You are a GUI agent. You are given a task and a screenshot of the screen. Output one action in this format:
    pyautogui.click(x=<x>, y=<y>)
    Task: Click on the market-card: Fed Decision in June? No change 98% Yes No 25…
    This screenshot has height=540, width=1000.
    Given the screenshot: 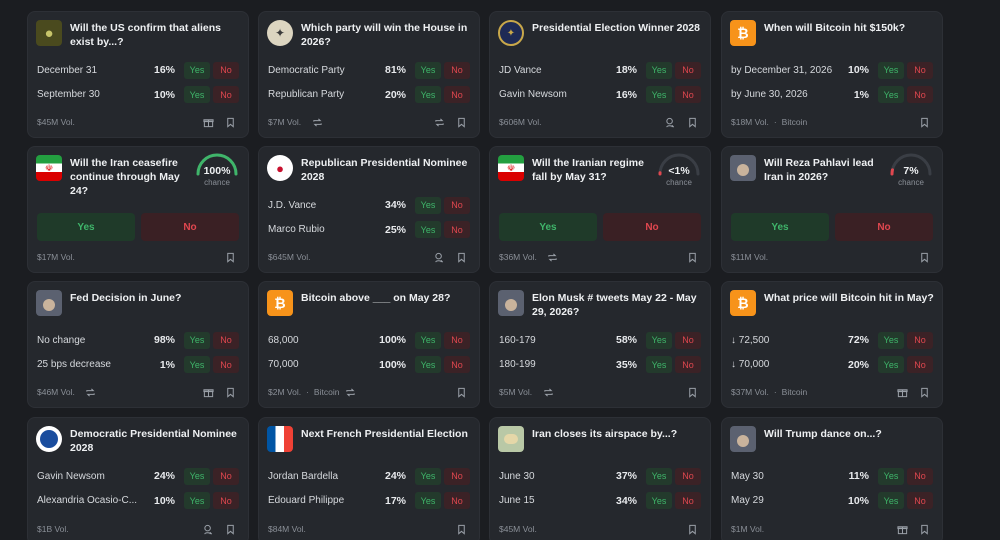 What is the action you would take?
    pyautogui.click(x=138, y=344)
    